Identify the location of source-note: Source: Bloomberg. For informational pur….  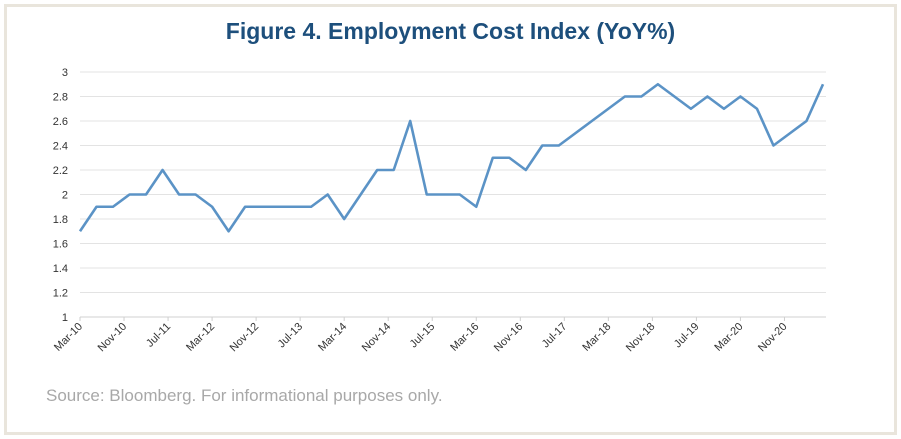
(244, 395).